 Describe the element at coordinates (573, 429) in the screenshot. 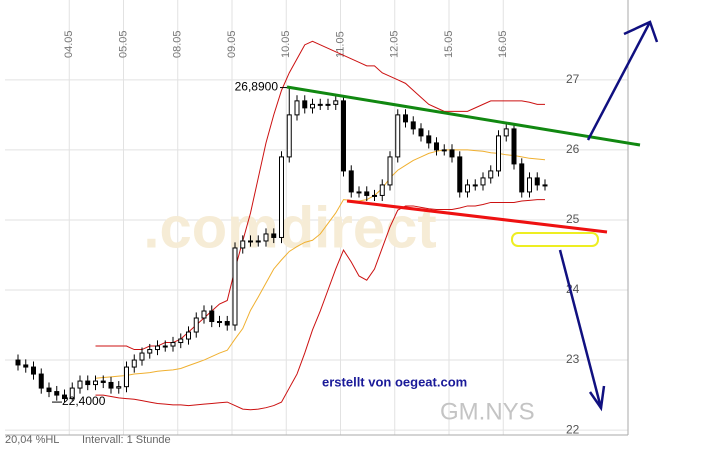

I see `y-tick-label: 22` at that location.